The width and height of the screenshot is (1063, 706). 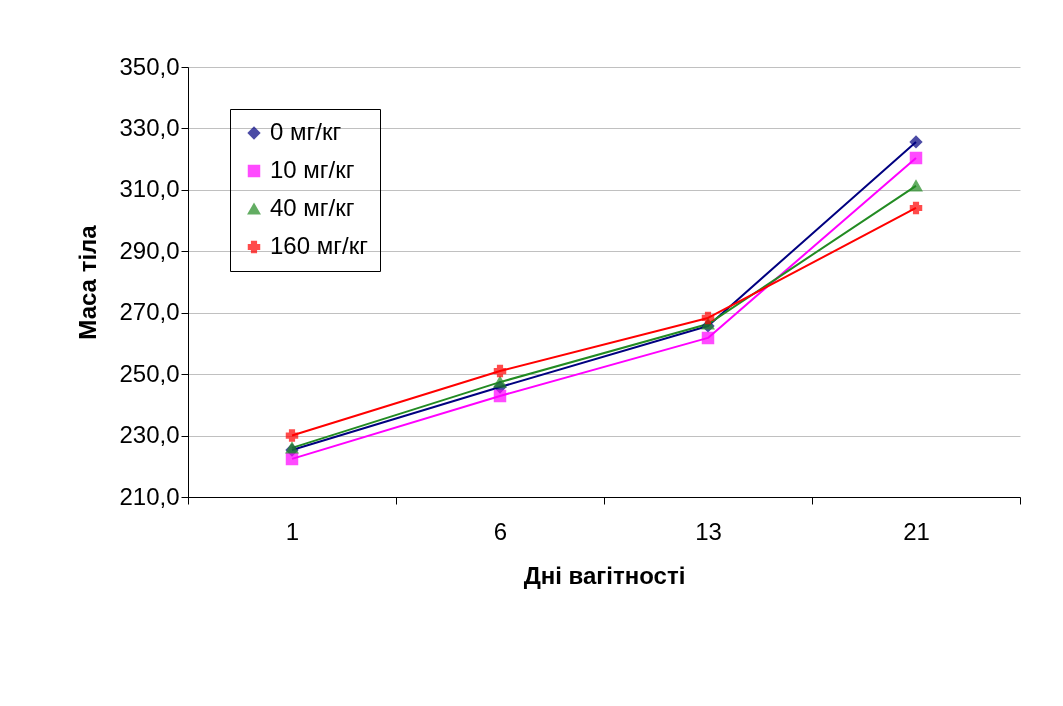 What do you see at coordinates (312, 169) in the screenshot?
I see `legend-label: 10 мг/кг` at bounding box center [312, 169].